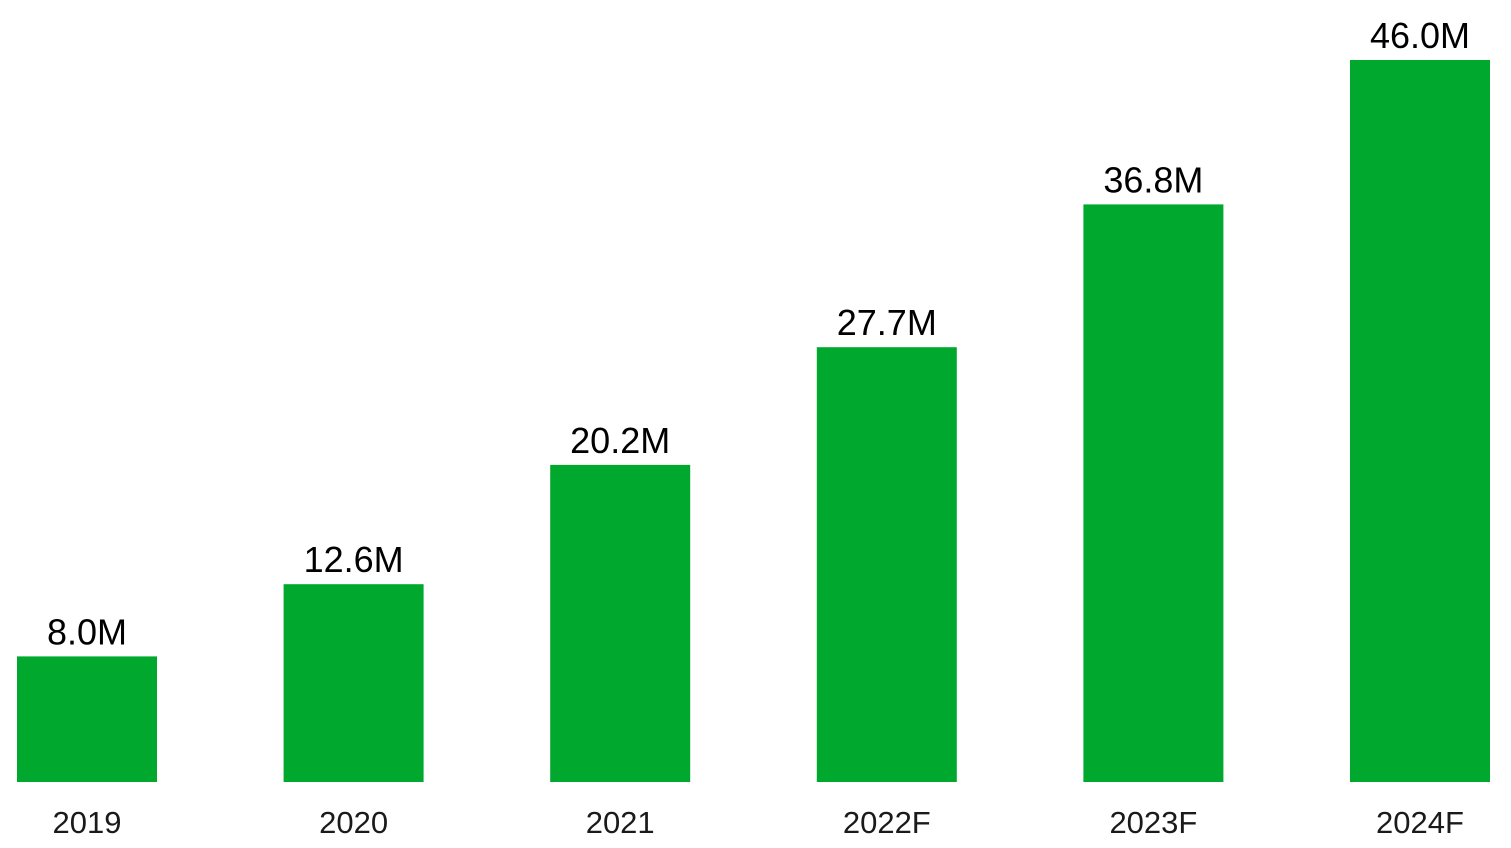 This screenshot has height=848, width=1511. Describe the element at coordinates (620, 623) in the screenshot. I see `bar-2021` at that location.